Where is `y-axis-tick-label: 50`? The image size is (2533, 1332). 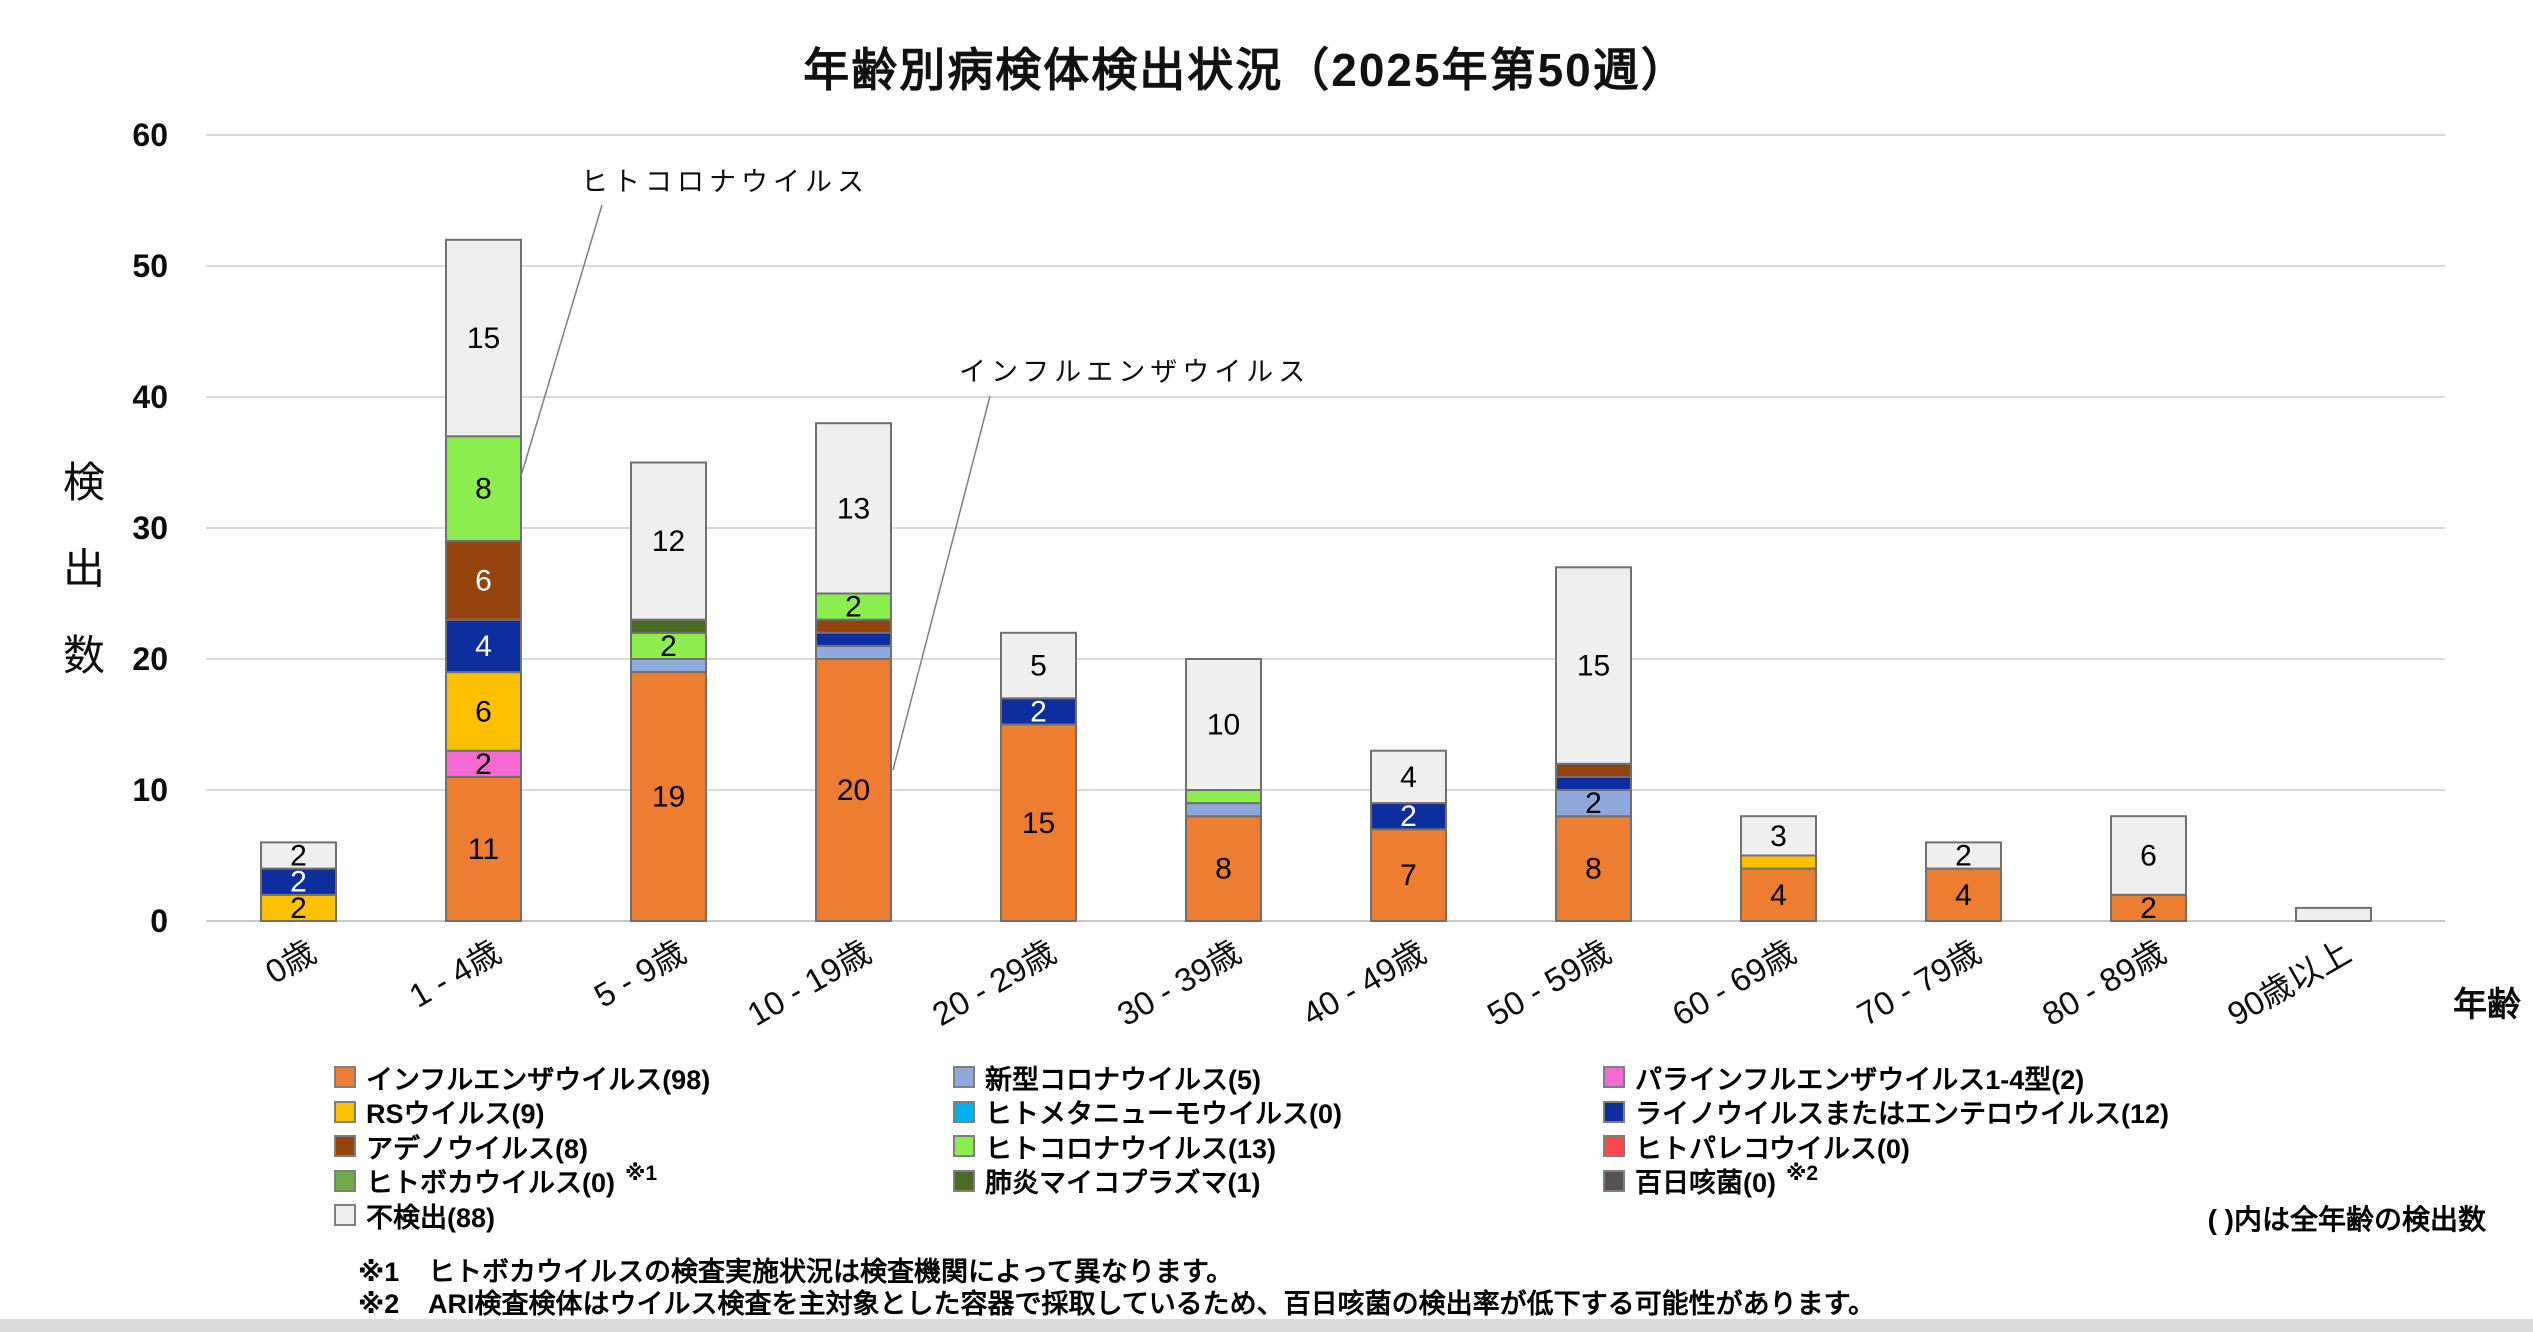
y-axis-tick-label: 50 is located at coordinates (150, 266).